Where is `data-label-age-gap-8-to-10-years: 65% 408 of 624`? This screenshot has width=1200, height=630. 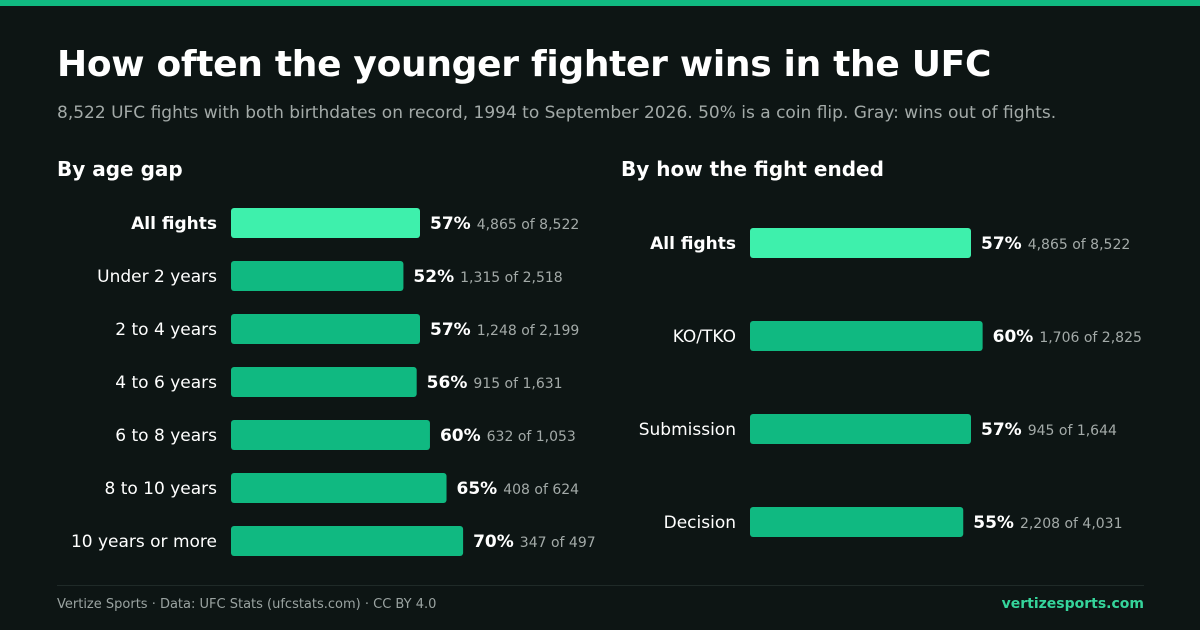 data-label-age-gap-8-to-10-years: 65% 408 of 624 is located at coordinates (518, 489).